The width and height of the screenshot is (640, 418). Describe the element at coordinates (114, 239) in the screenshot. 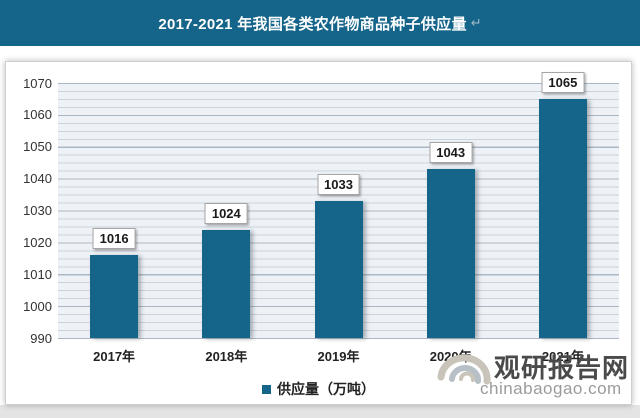

I see `data-label: 1016` at that location.